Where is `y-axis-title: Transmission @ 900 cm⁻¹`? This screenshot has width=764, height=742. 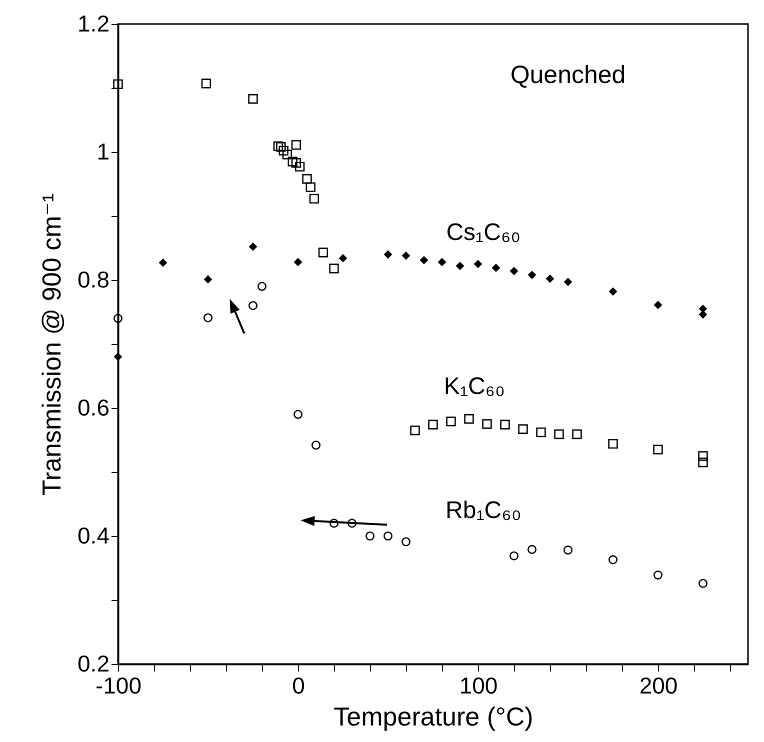 y-axis-title: Transmission @ 900 cm⁻¹ is located at coordinates (51, 344).